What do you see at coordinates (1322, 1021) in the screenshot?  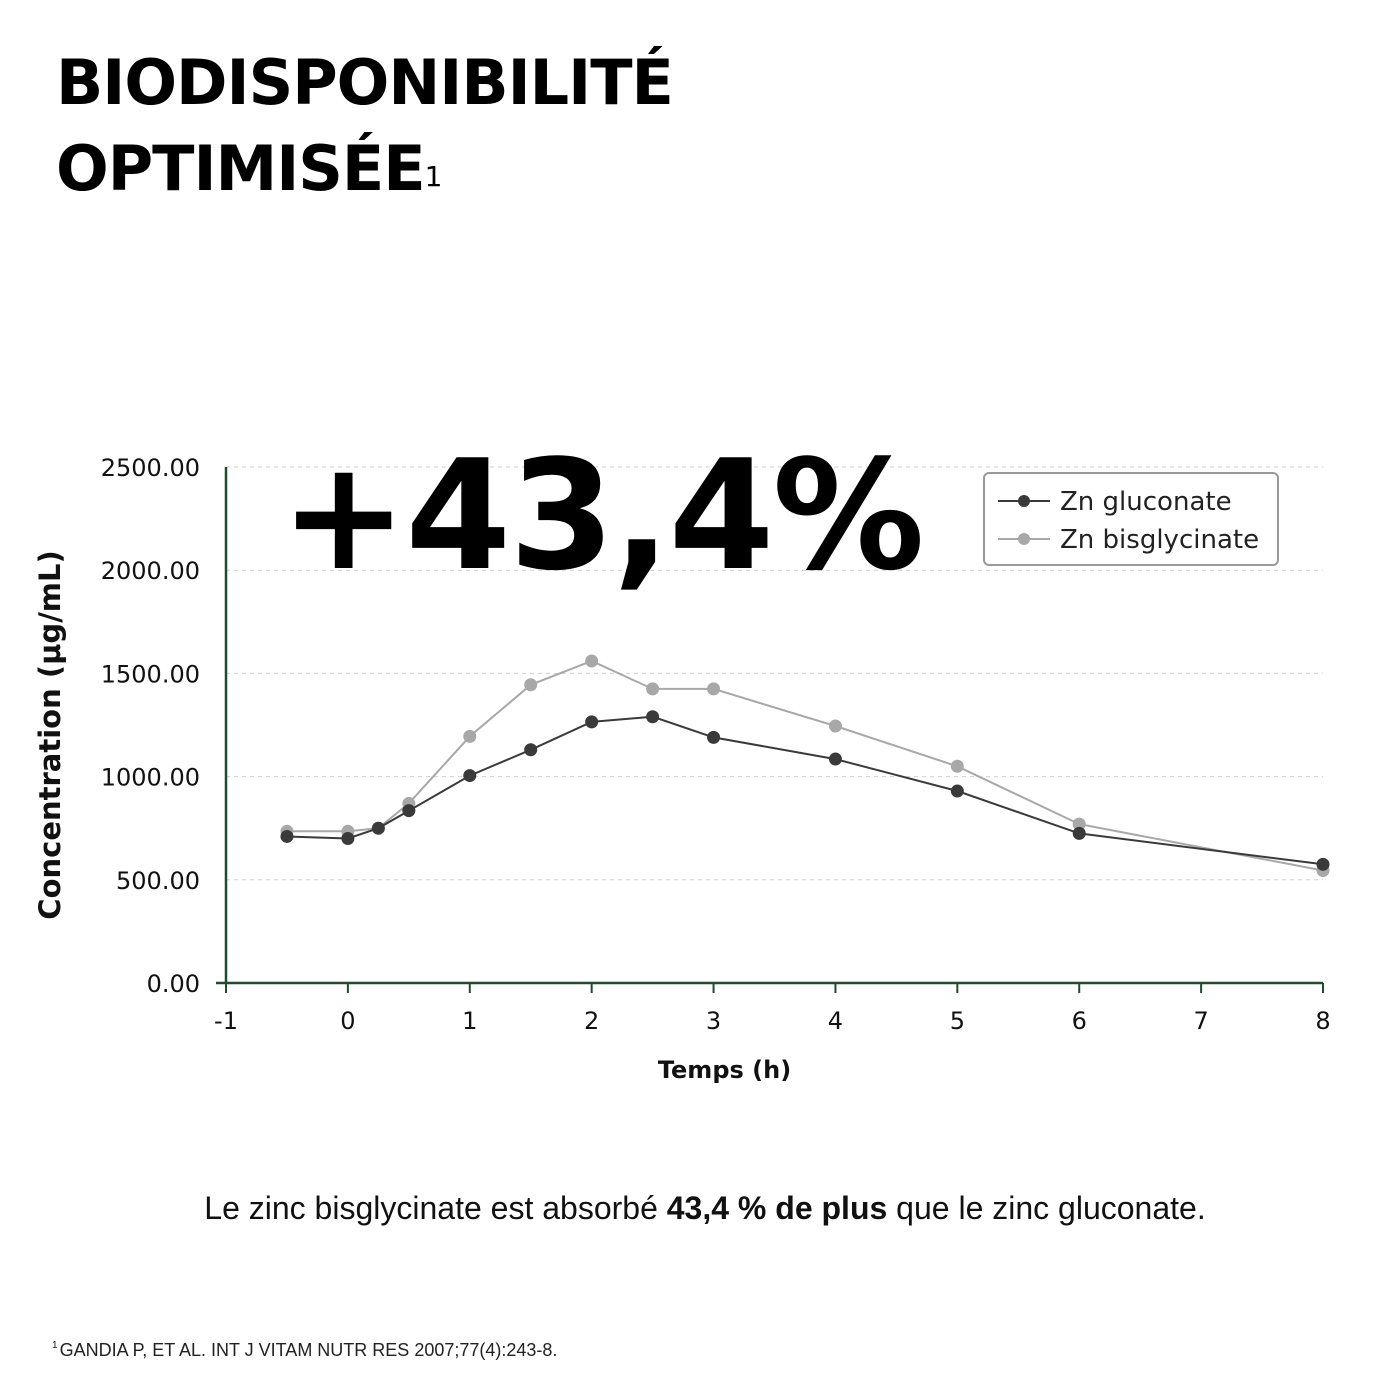 I see `x-tick-label: 8` at bounding box center [1322, 1021].